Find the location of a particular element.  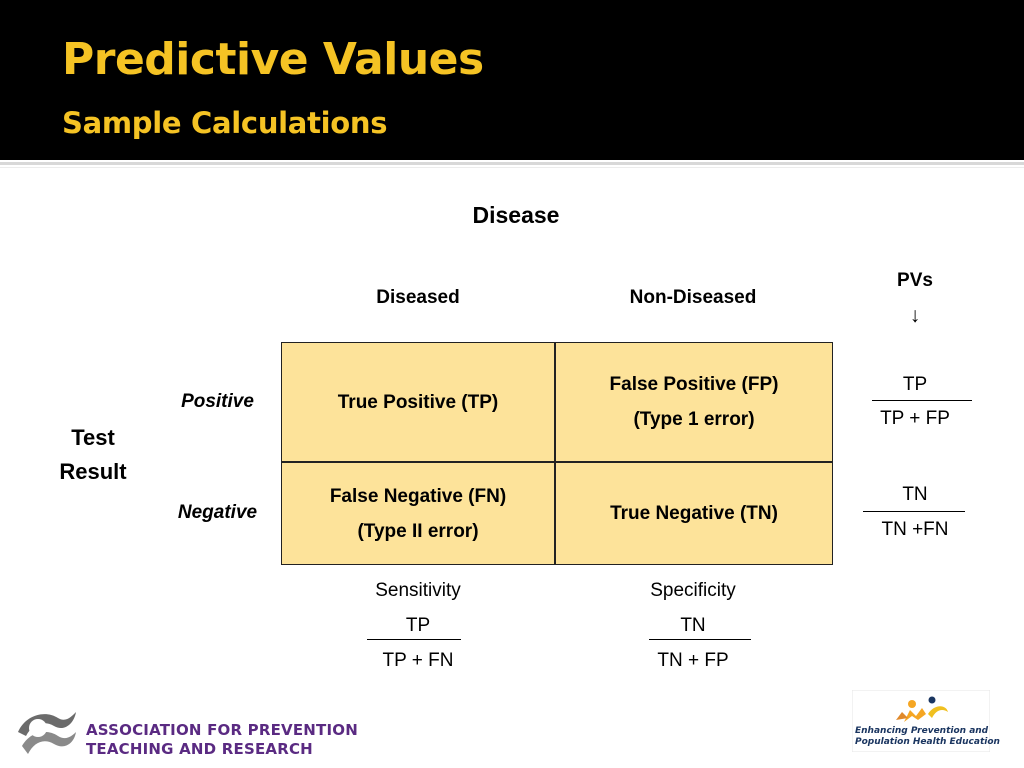

cell-fp-line1: False Positive (FP) is located at coordinates (694, 384).